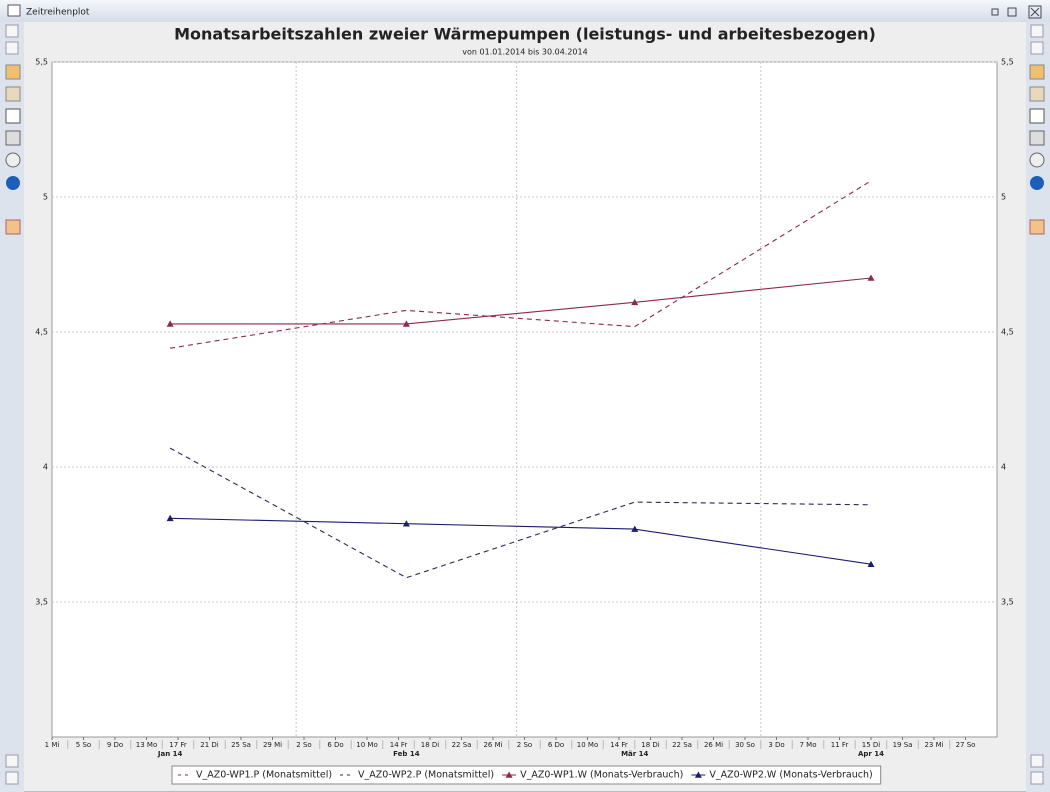 This screenshot has height=792, width=1050. What do you see at coordinates (12, 407) in the screenshot?
I see `left-toolbar` at bounding box center [12, 407].